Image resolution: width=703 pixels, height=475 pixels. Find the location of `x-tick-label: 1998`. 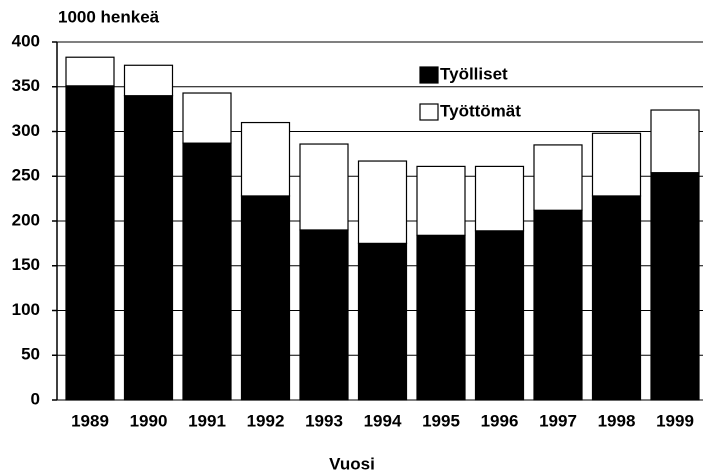

x-tick-label: 1998 is located at coordinates (617, 420).